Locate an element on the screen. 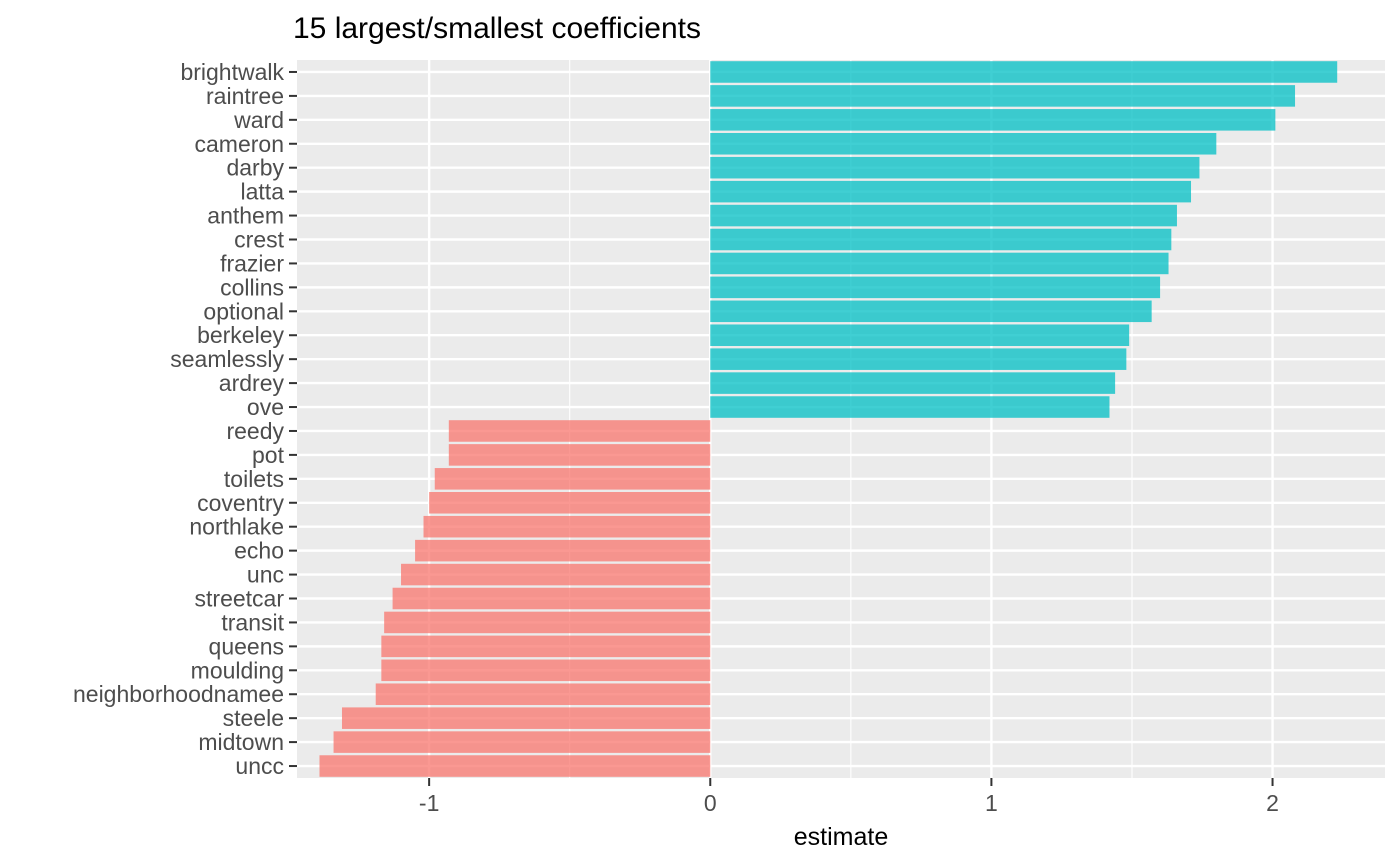  bar-toilets is located at coordinates (572, 479).